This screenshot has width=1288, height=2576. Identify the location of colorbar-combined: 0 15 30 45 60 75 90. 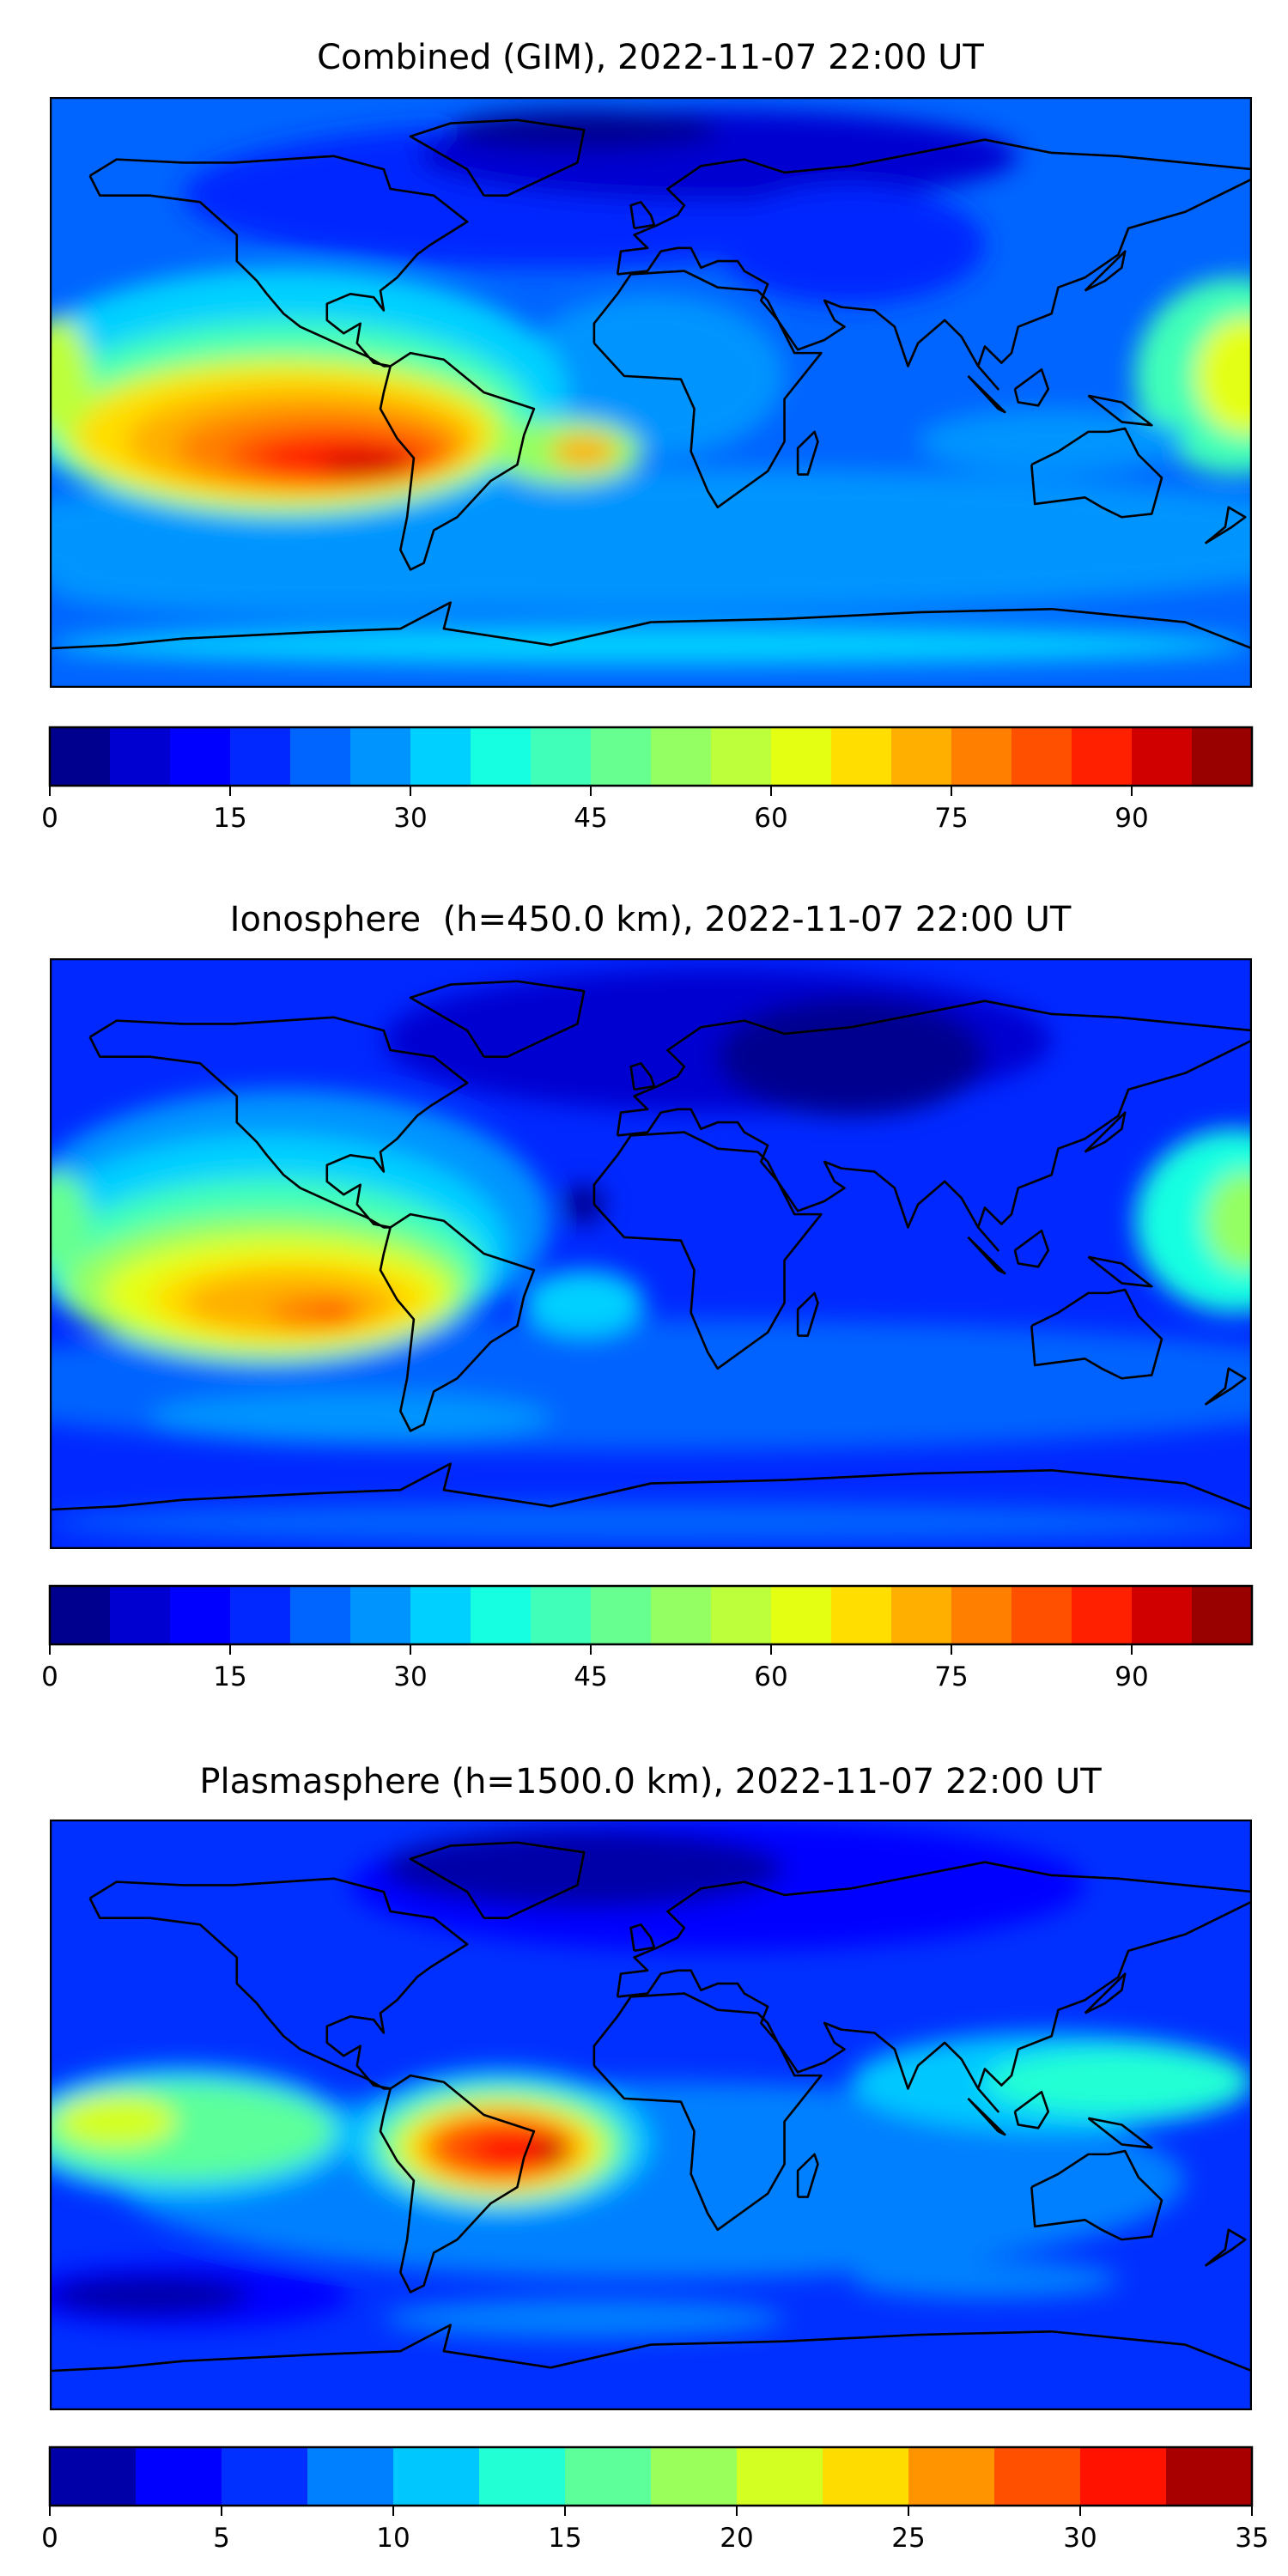
(647, 780).